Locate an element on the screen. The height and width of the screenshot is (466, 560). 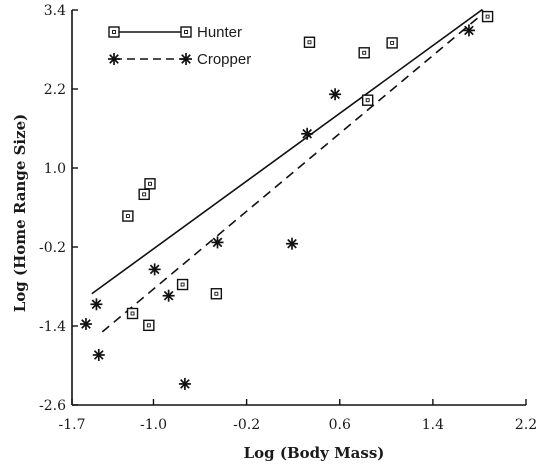
y-tick-label: -2.6 is located at coordinates (52, 406).